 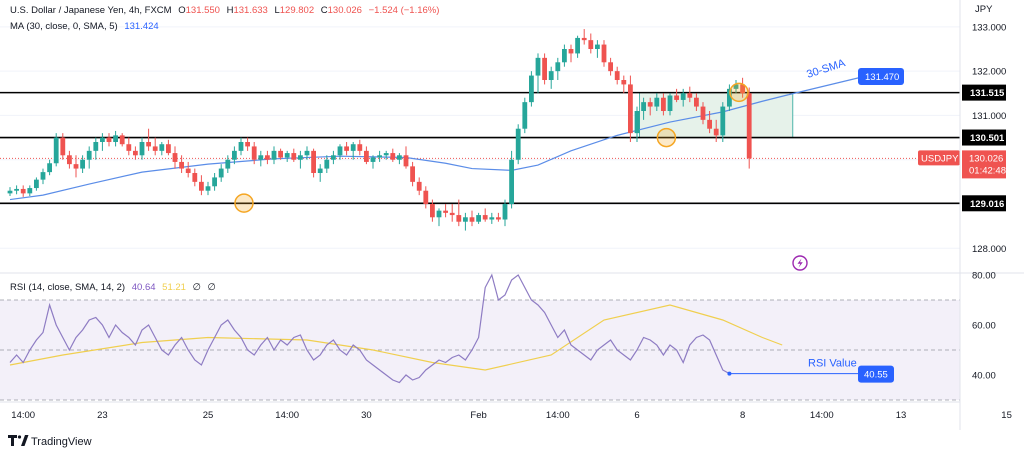 I want to click on lightning-icon, so click(x=800, y=263).